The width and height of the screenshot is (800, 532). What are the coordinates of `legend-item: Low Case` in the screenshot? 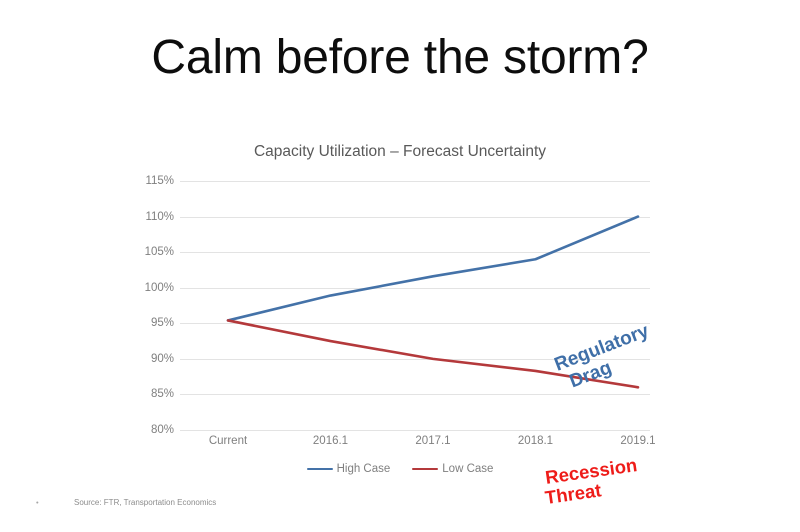 It's located at (452, 469).